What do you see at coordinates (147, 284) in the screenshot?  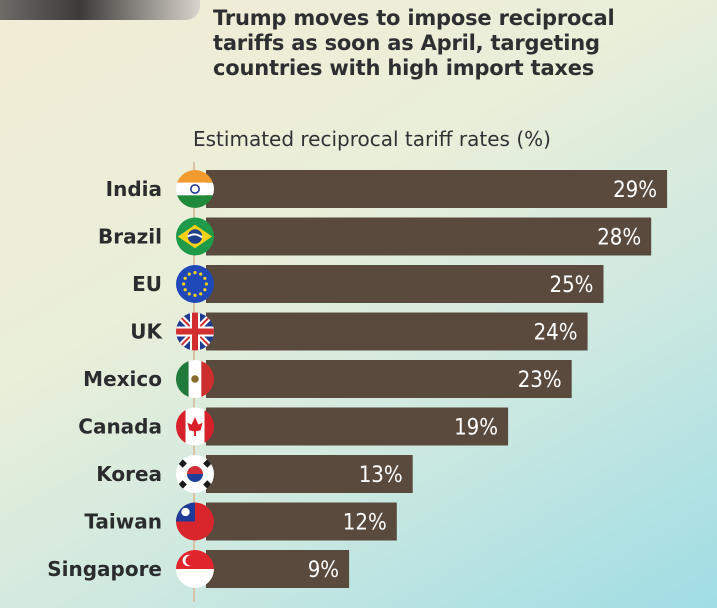 I see `category-label-eu: EU` at bounding box center [147, 284].